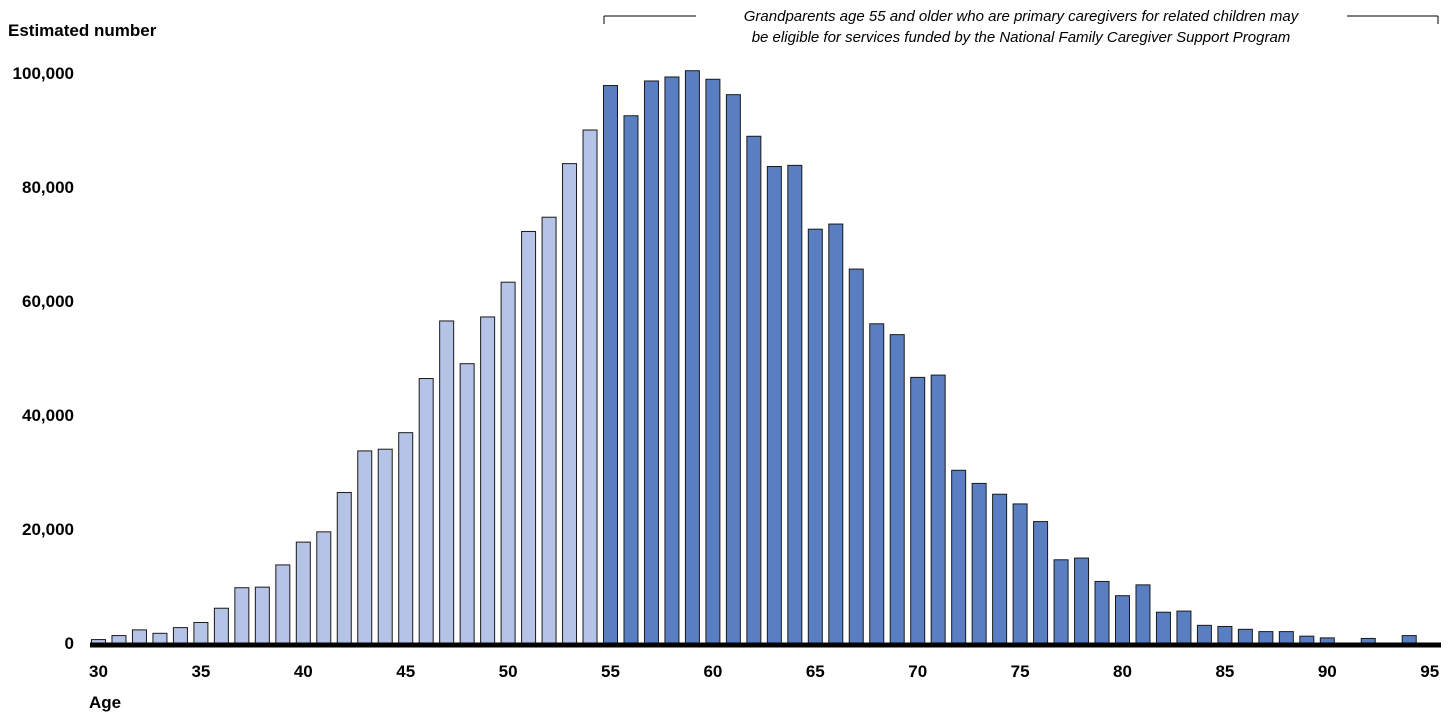 This screenshot has height=714, width=1456. I want to click on y-tick-label: 20,000, so click(48, 529).